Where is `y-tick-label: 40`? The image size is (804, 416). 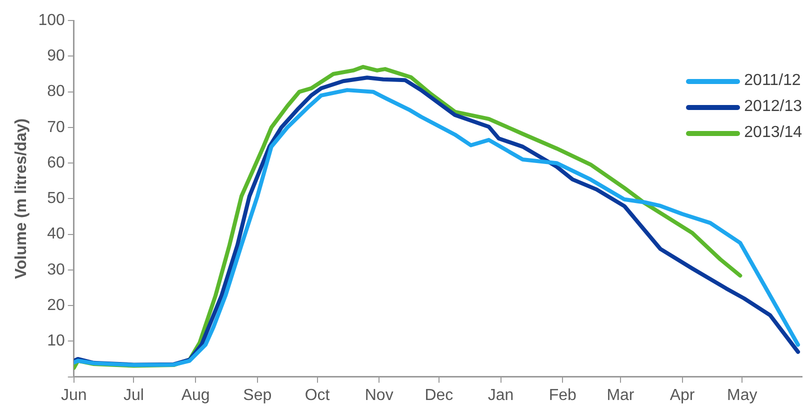
y-tick-label: 40 is located at coordinates (56, 234).